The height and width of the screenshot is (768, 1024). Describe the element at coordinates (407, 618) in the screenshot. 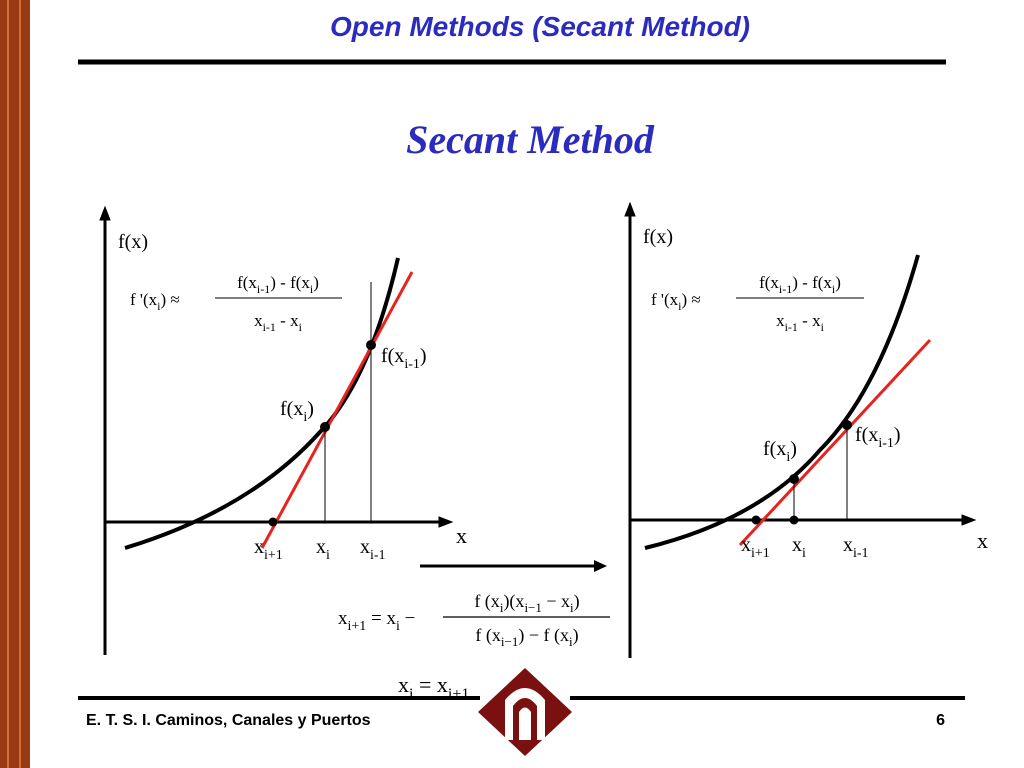

I see `math-segment: −` at that location.